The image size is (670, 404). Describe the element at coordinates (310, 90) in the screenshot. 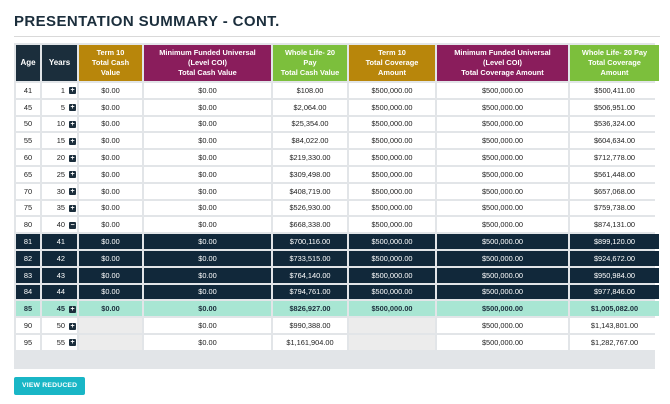

I see `cell-whole-life-cash-value: $108.00` at that location.